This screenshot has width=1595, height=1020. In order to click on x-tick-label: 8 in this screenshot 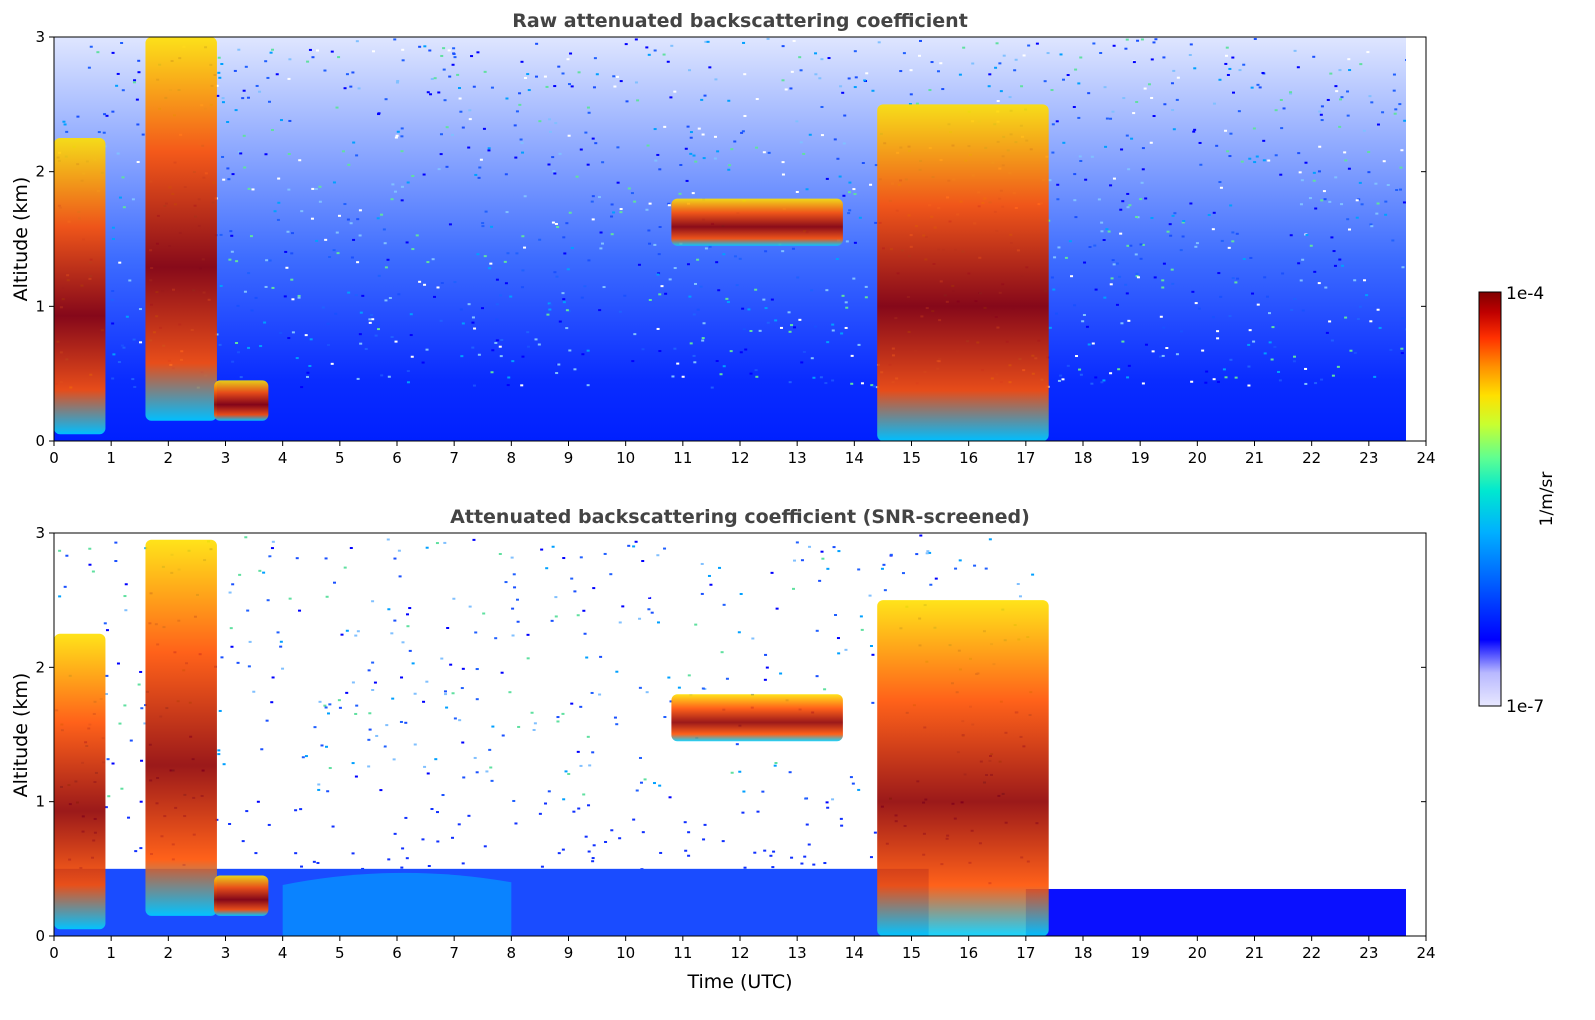, I will do `click(512, 458)`.